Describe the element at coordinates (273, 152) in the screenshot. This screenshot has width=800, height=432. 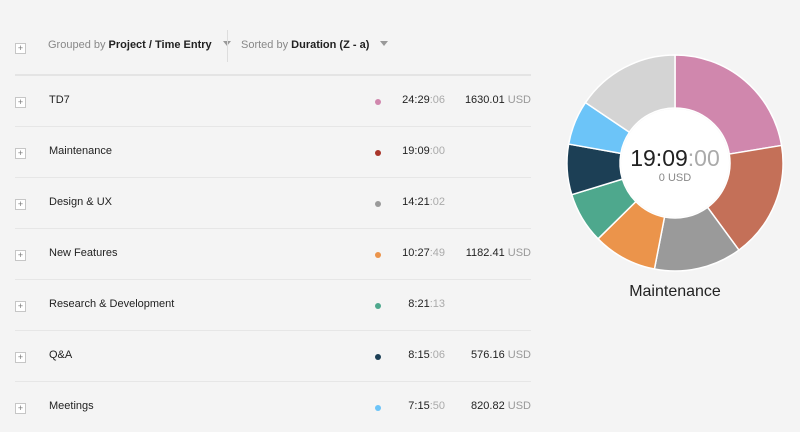
I see `project-row: + Maintenance 19:09:00` at that location.